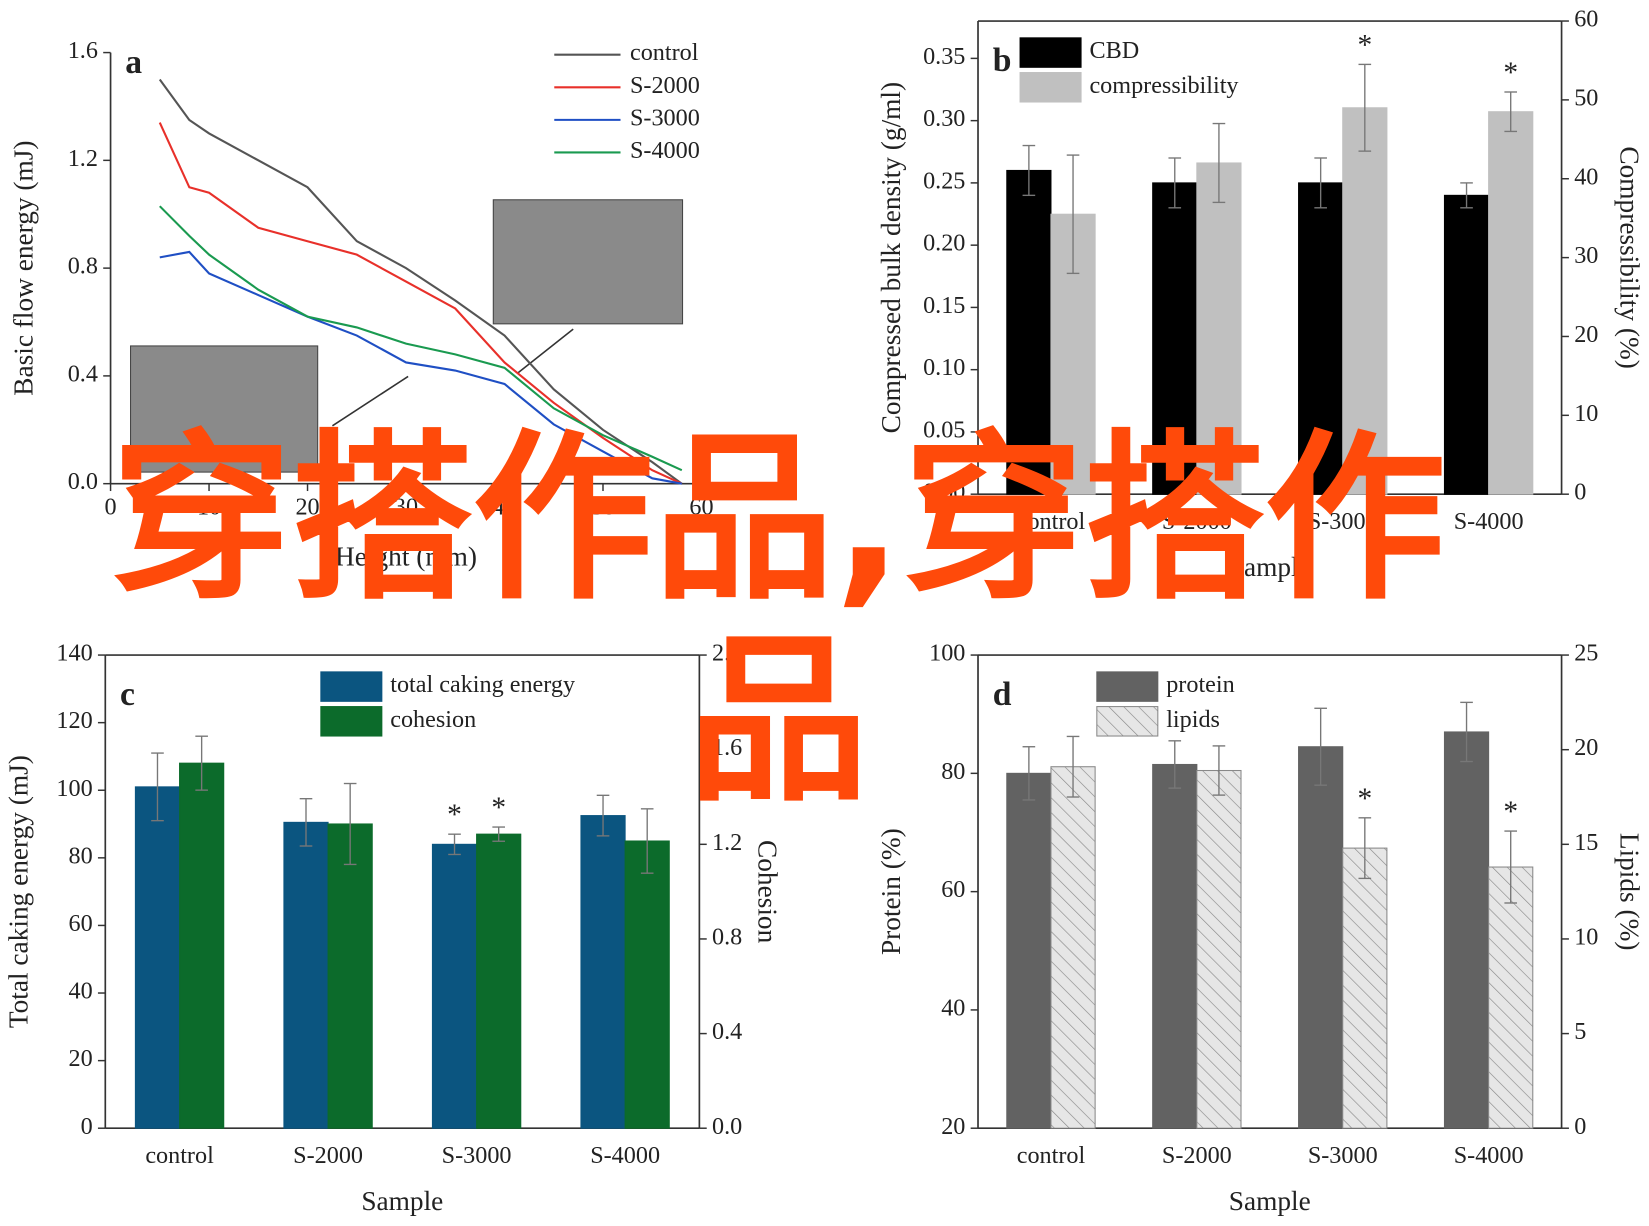  Describe the element at coordinates (83, 481) in the screenshot. I see `y-tick-label: 0.0` at that location.